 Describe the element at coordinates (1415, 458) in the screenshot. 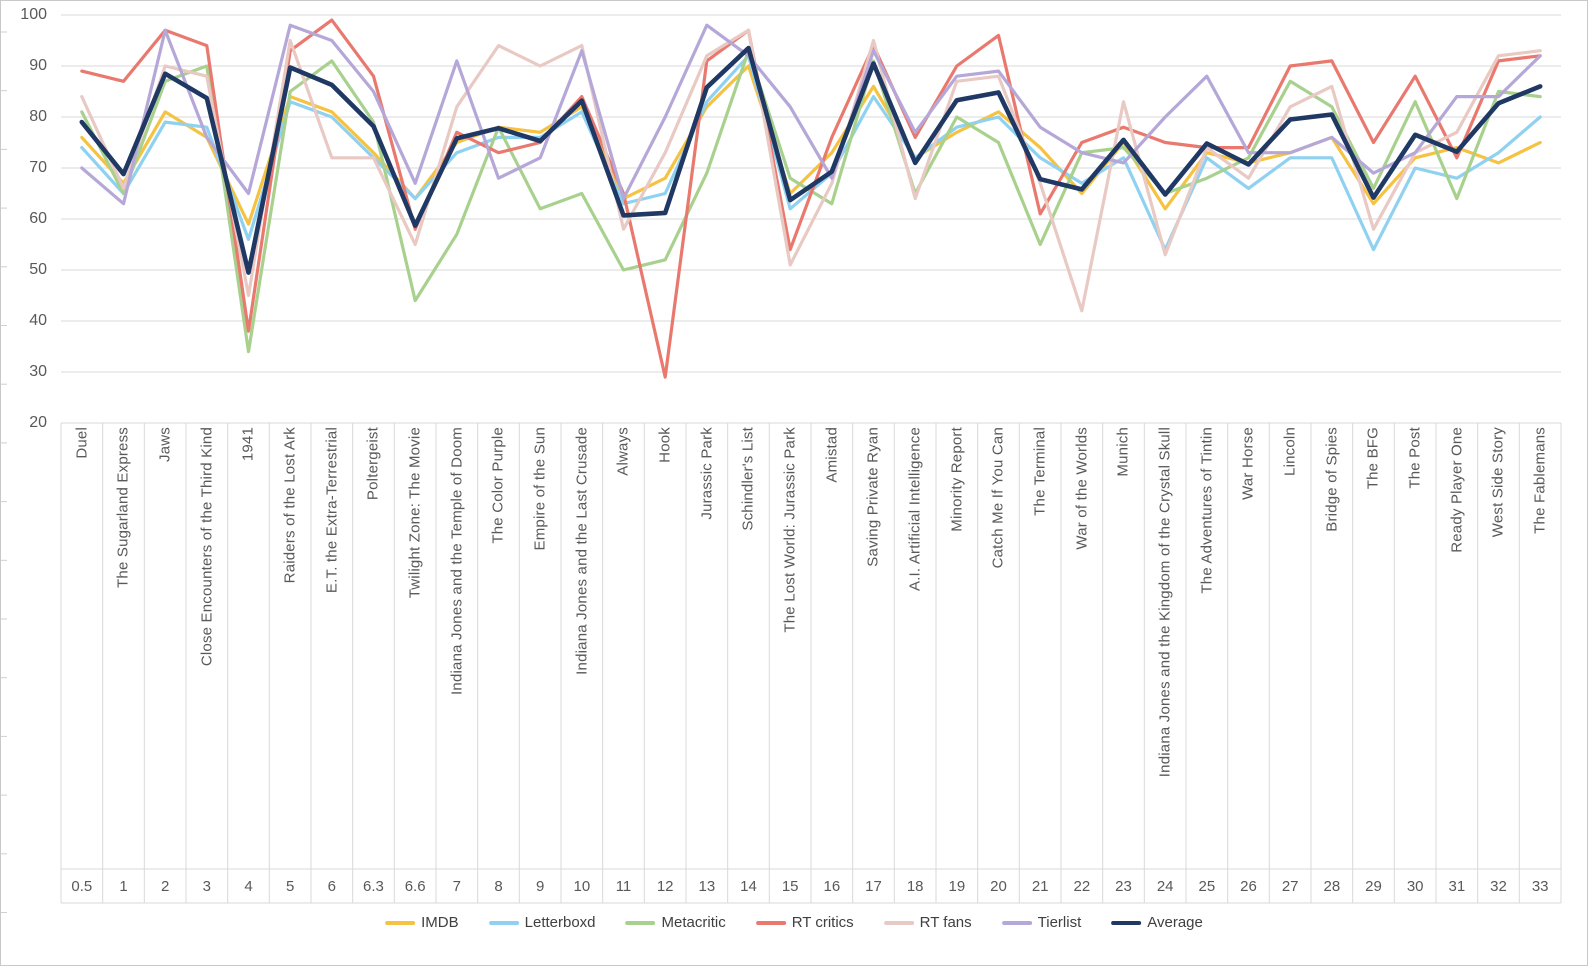

I see `x-axis-category-label: The Post` at that location.